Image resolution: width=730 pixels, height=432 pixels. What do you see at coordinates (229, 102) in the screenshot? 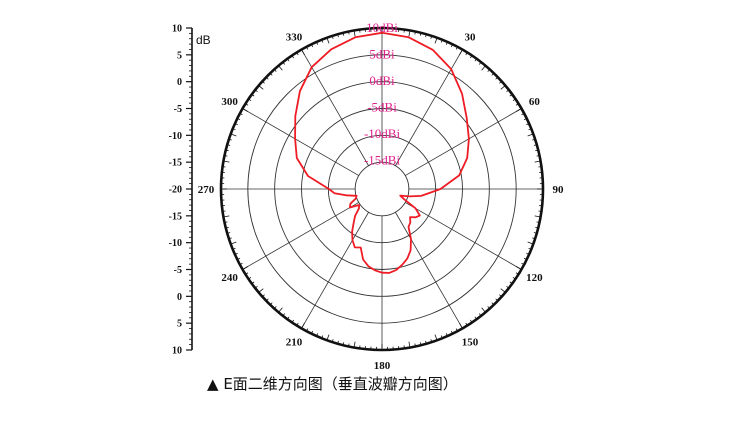
I see `angle-label: 300` at bounding box center [229, 102].